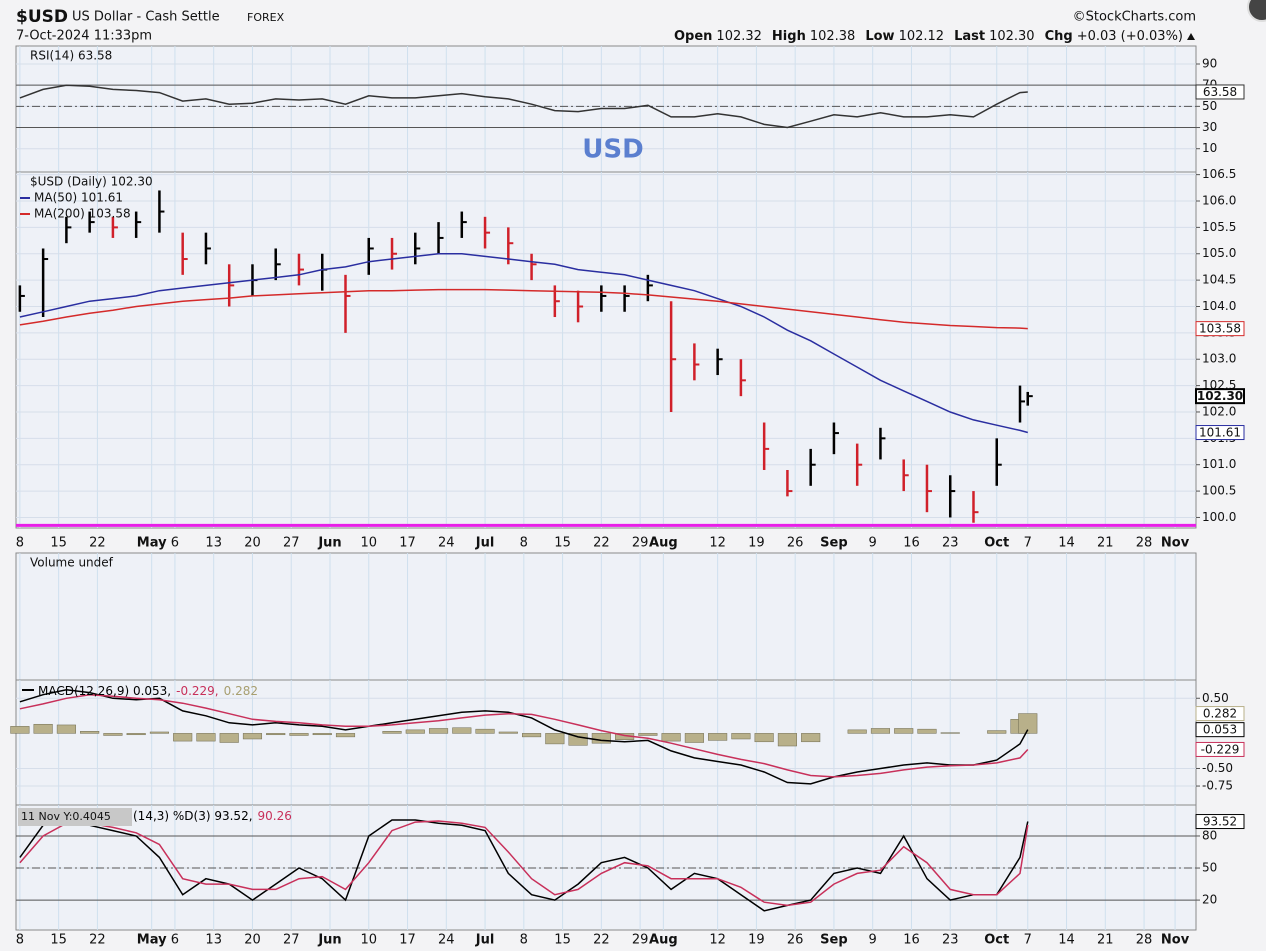 This screenshot has height=951, width=1266. Describe the element at coordinates (84, 36) in the screenshot. I see `date: 7-Oct-2024 11:33pm` at that location.